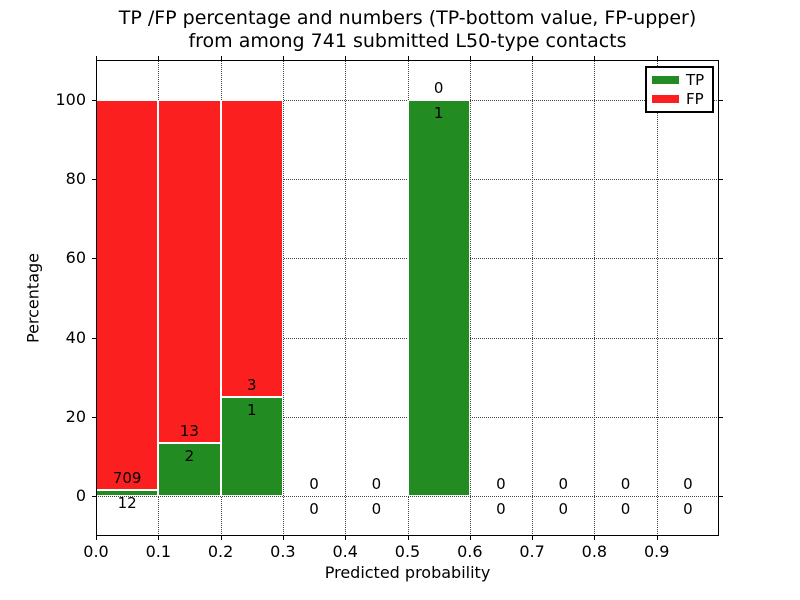 The image size is (800, 600). What do you see at coordinates (96, 551) in the screenshot?
I see `x-tick-label: 0.0` at bounding box center [96, 551].